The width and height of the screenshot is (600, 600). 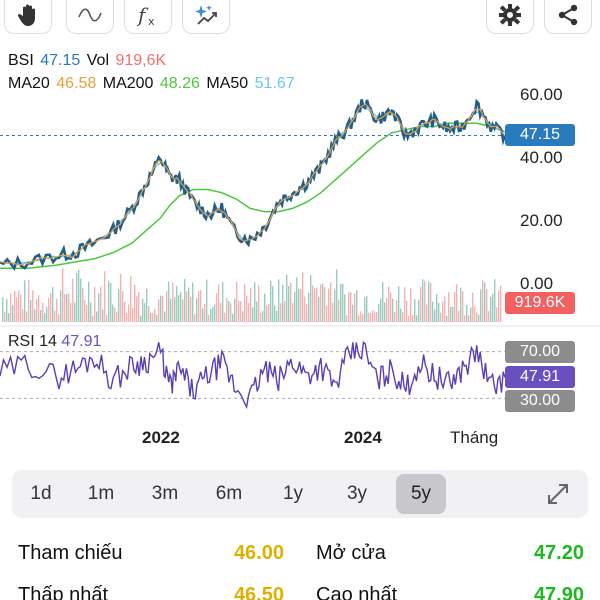 I want to click on period-6m: 6m, so click(x=229, y=493).